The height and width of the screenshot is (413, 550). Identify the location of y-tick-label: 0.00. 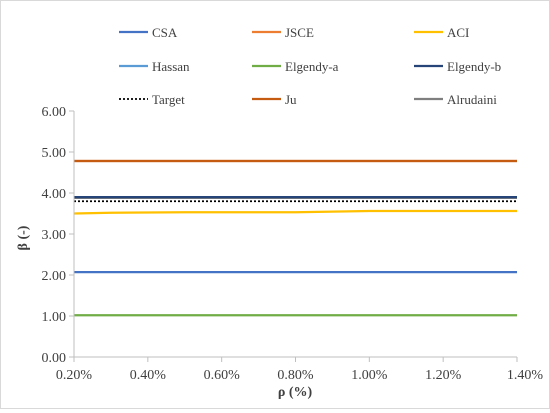
(54, 358).